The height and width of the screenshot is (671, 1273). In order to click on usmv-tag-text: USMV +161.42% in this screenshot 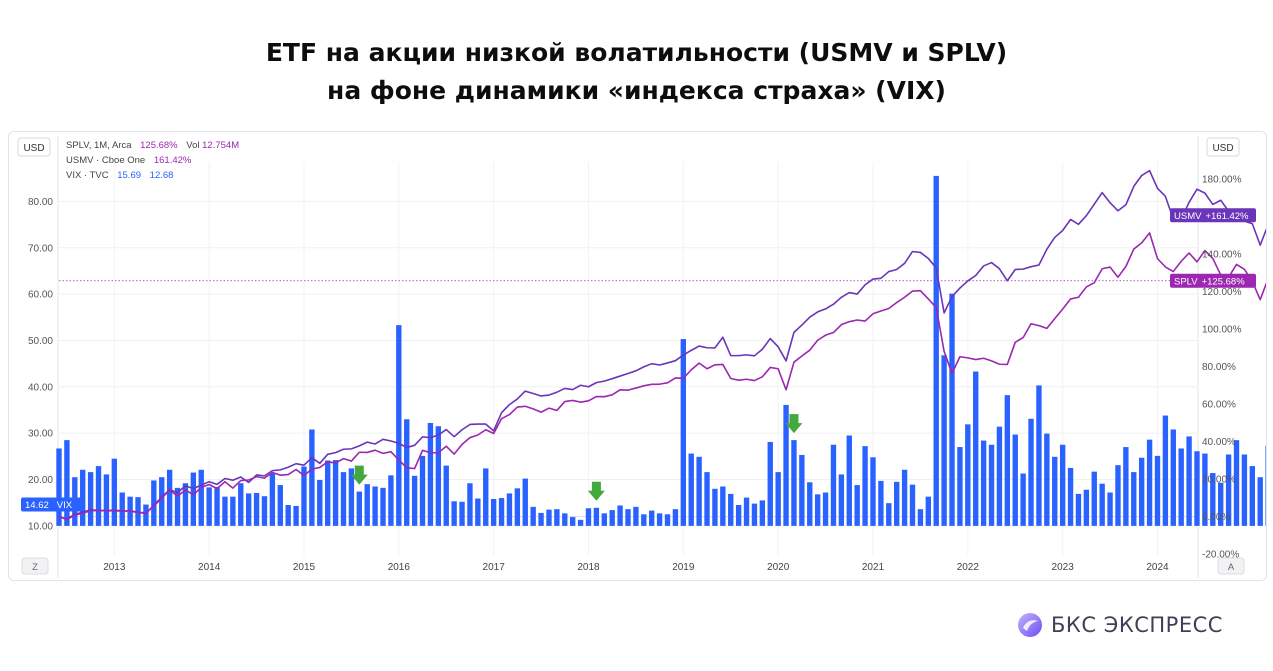, I will do `click(1211, 216)`.